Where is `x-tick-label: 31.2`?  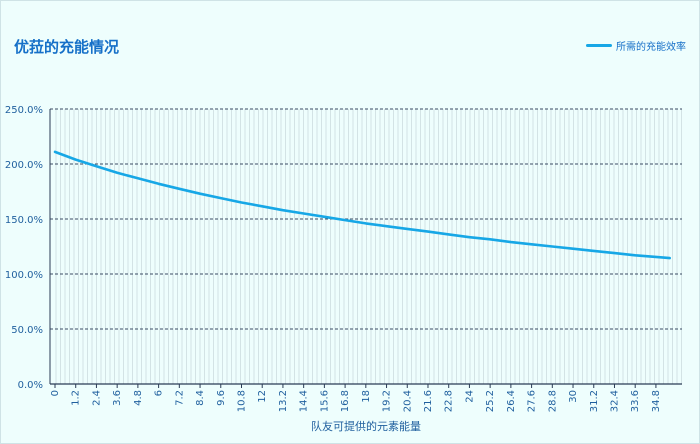 x-tick-label: 31.2 is located at coordinates (594, 401).